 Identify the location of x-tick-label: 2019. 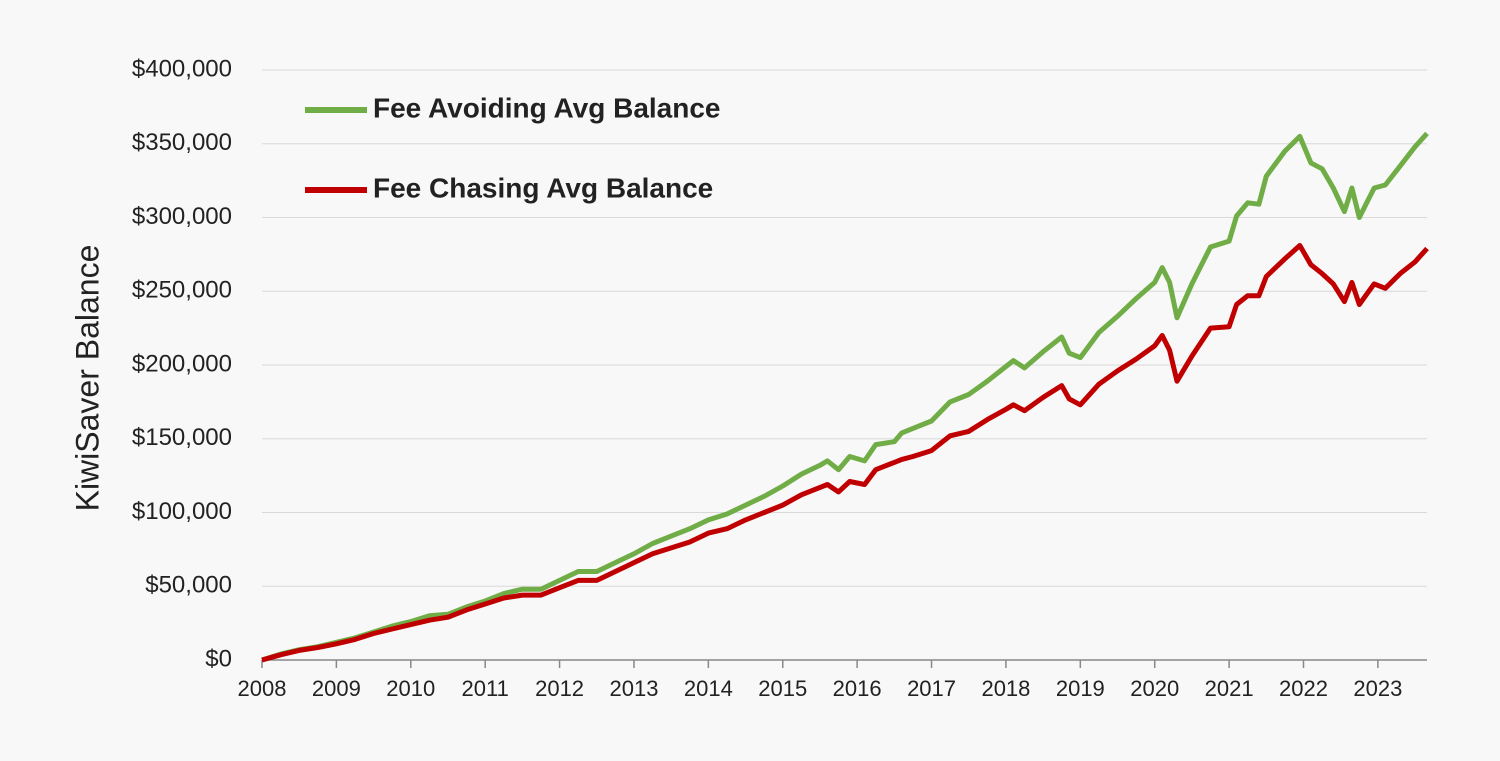
(1080, 688).